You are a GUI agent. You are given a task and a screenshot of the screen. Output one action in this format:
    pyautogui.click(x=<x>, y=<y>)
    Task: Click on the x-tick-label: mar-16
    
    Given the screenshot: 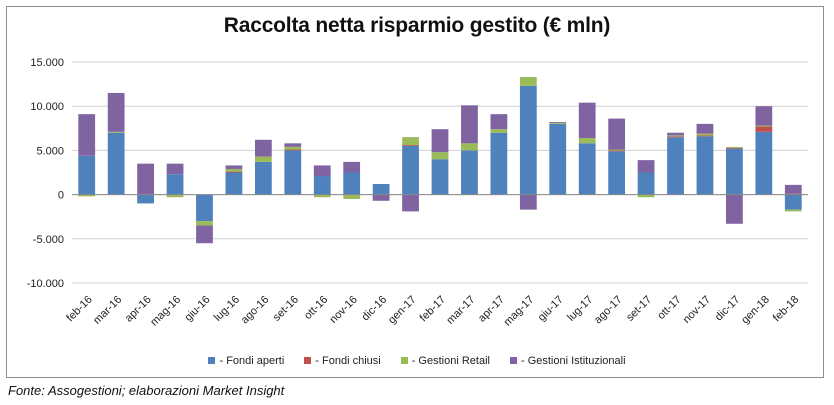 What is the action you would take?
    pyautogui.click(x=107, y=310)
    